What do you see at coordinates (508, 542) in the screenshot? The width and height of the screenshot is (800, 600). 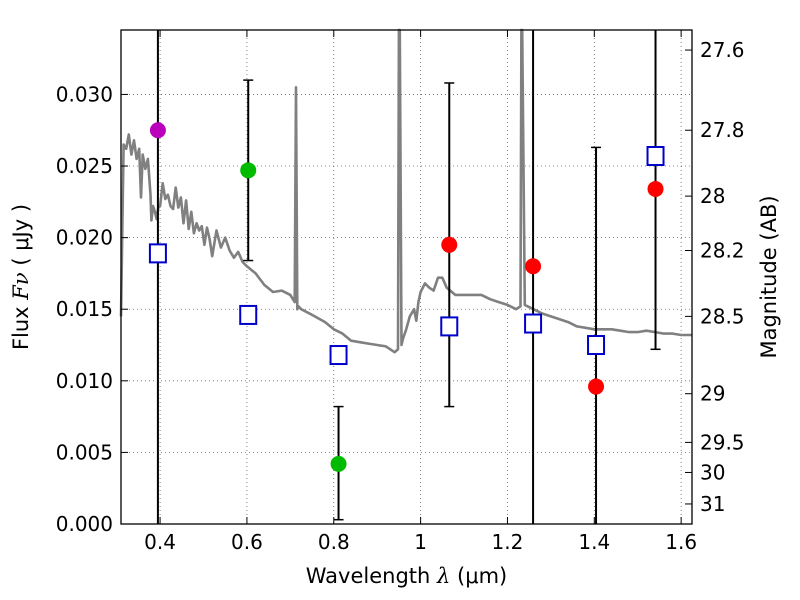 I see `x-tick-label: 1.2` at bounding box center [508, 542].